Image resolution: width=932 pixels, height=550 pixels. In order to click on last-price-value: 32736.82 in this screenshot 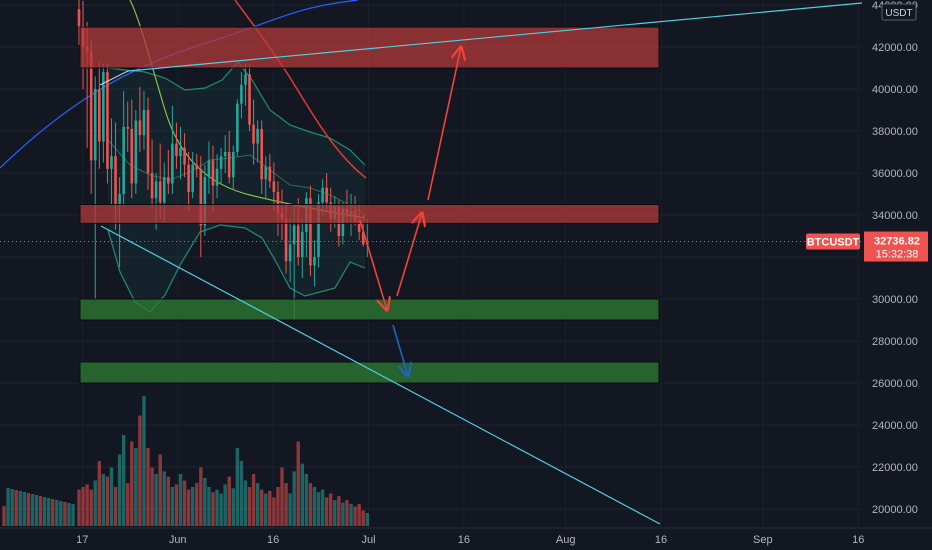, I will do `click(897, 242)`.